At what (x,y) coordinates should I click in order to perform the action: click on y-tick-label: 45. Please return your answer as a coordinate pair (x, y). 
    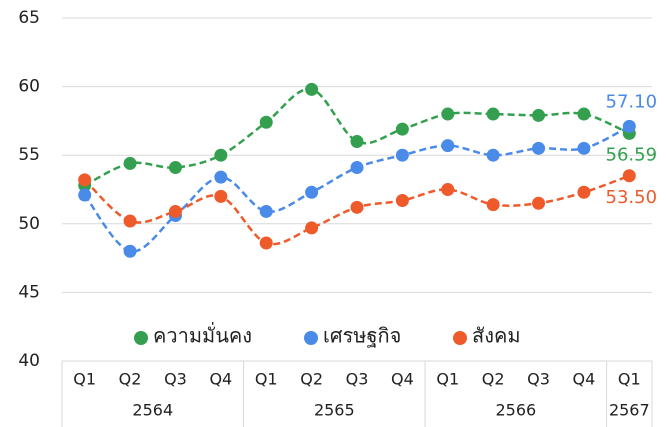
    Looking at the image, I should click on (29, 292).